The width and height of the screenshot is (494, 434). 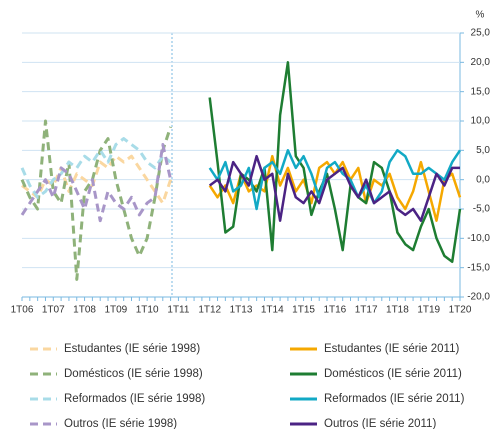 What do you see at coordinates (483, 150) in the screenshot?
I see `y-tick-label: 5,0` at bounding box center [483, 150].